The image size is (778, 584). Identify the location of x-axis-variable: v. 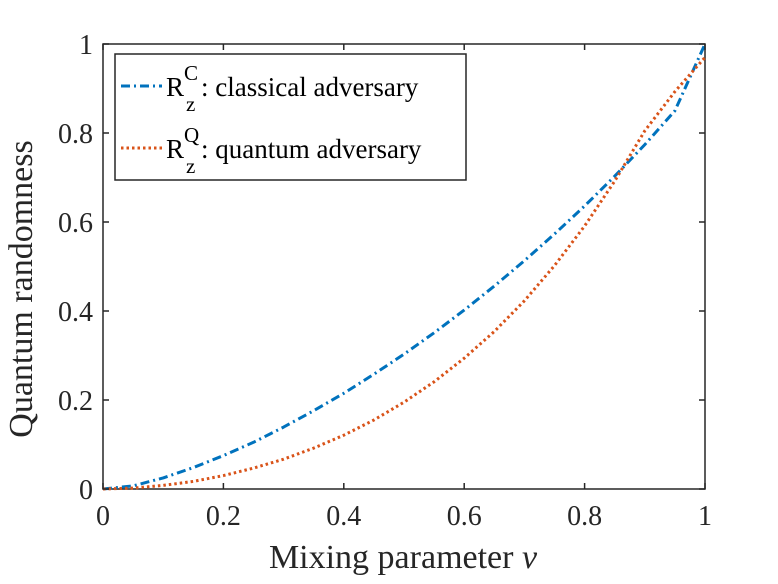
(530, 557).